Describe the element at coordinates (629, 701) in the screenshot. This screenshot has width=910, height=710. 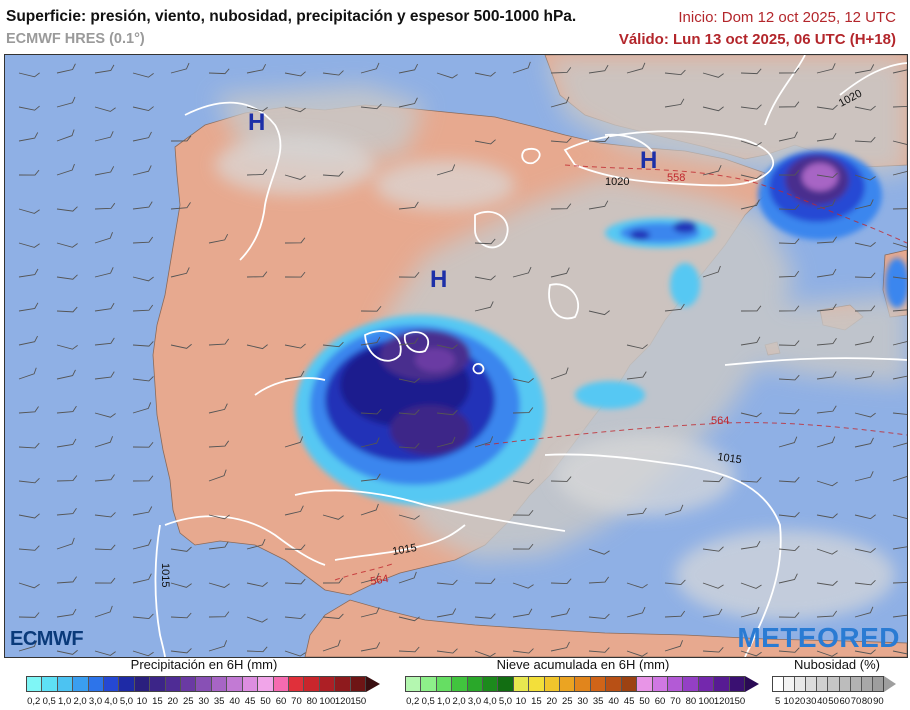
I see `snow-tick-label: 45` at that location.